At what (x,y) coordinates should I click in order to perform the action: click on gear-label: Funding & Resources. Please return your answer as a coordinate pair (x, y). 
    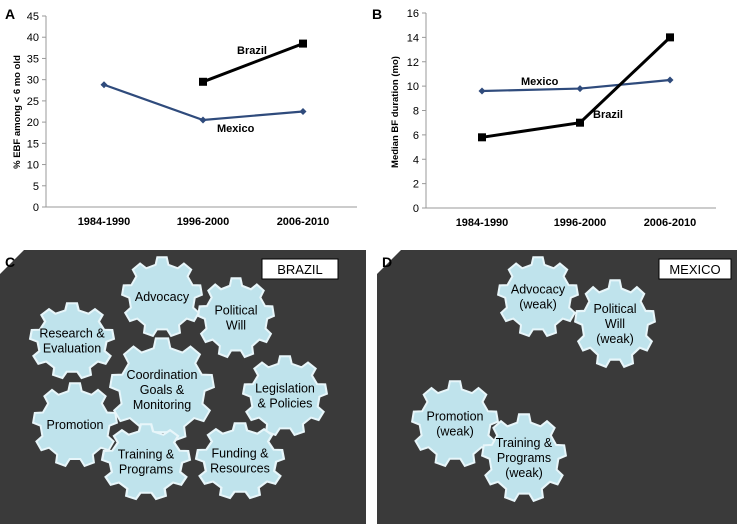
    Looking at the image, I should click on (240, 461).